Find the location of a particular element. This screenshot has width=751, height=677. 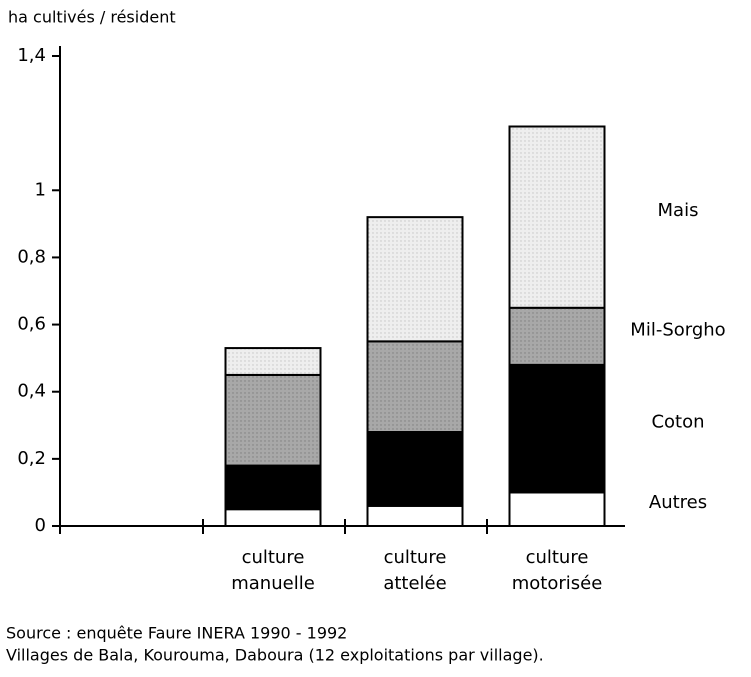

legend-label: Autres is located at coordinates (678, 502).